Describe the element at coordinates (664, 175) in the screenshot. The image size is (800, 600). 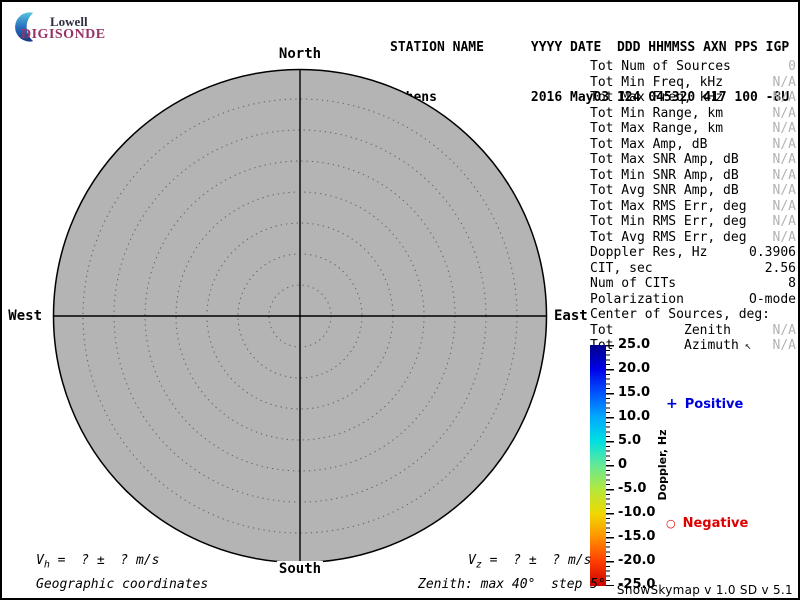
I see `stat-label: Tot Min SNR Amp, dB` at that location.